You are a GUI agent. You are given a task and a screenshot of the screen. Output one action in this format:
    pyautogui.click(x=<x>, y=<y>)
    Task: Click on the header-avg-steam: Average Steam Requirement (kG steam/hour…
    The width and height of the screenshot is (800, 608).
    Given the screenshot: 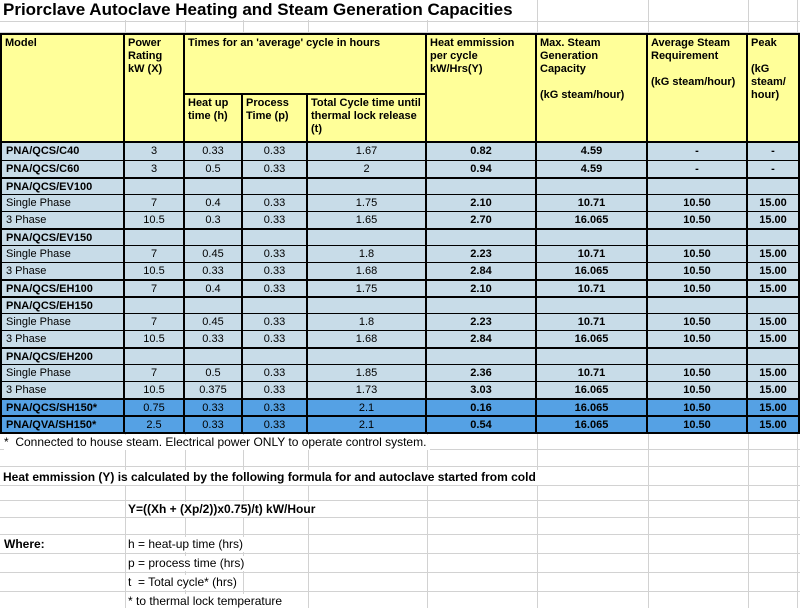 What is the action you would take?
    pyautogui.click(x=698, y=88)
    